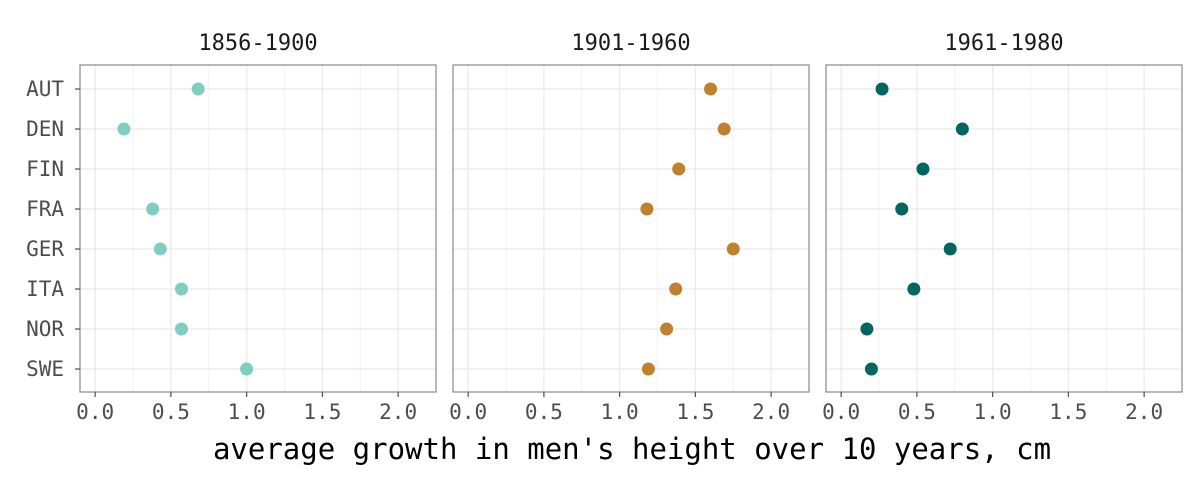 This screenshot has width=1200, height=485. What do you see at coordinates (45, 369) in the screenshot?
I see `y-category-label: SWE` at bounding box center [45, 369].